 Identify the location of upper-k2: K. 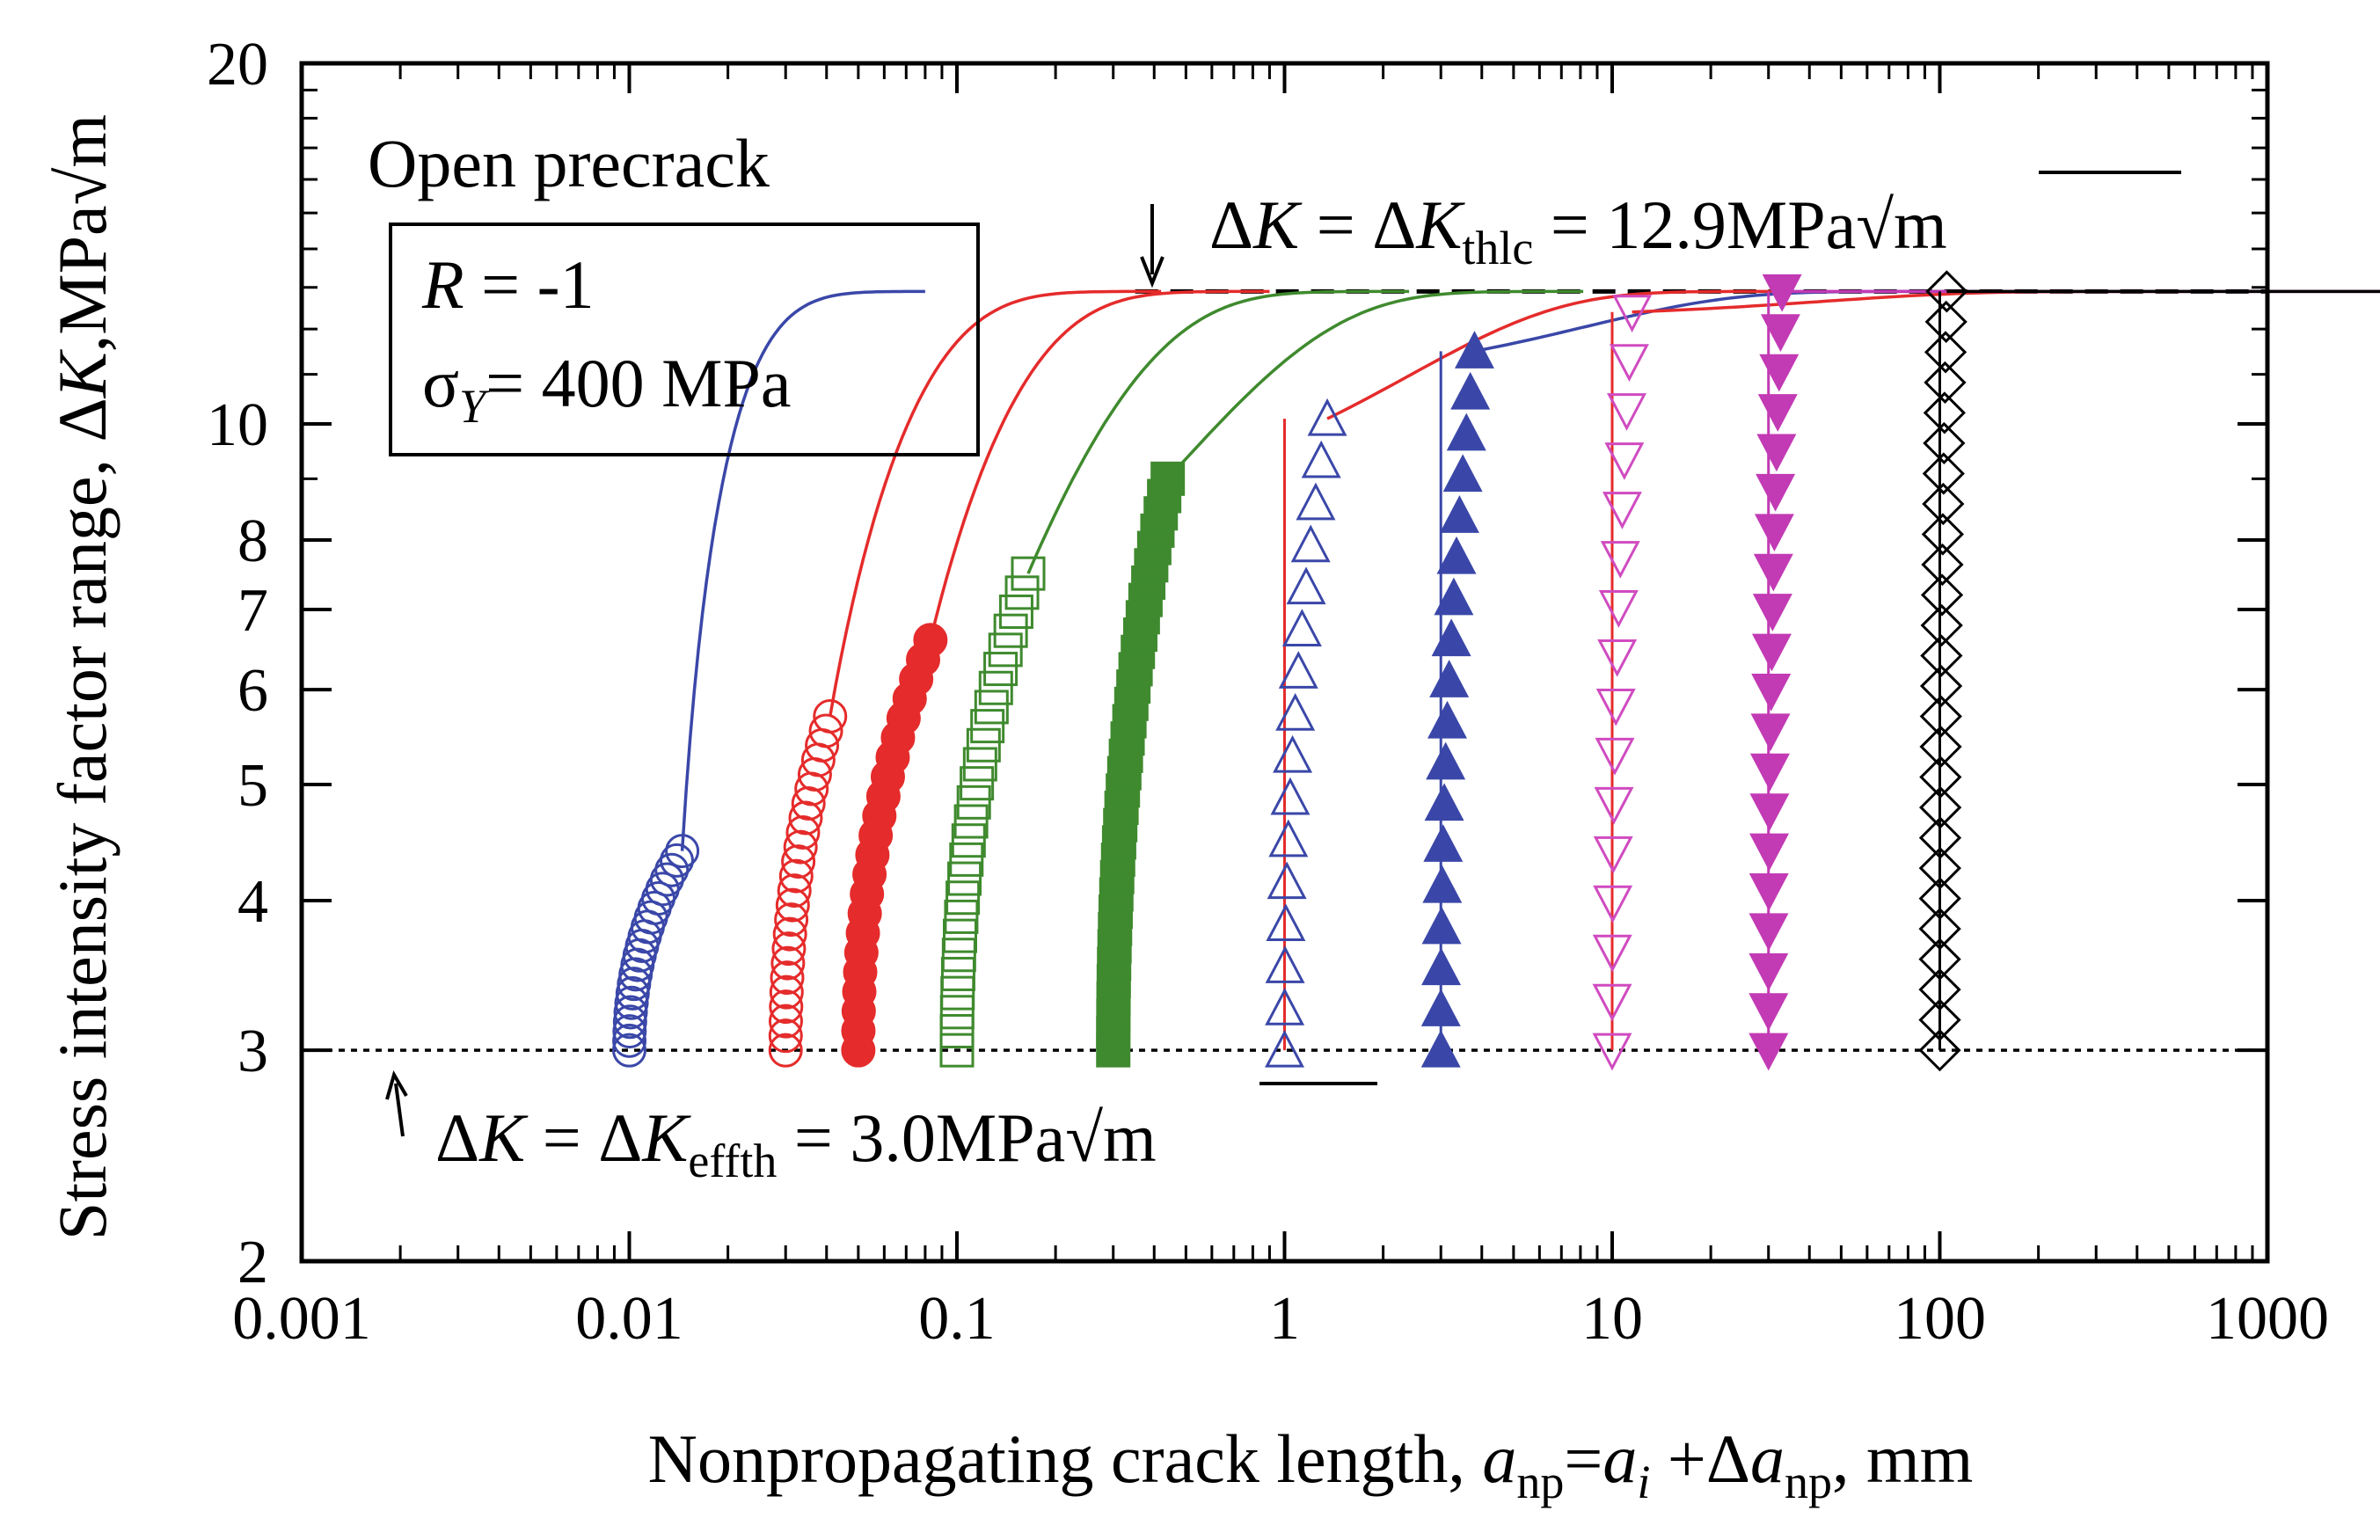
(1440, 224).